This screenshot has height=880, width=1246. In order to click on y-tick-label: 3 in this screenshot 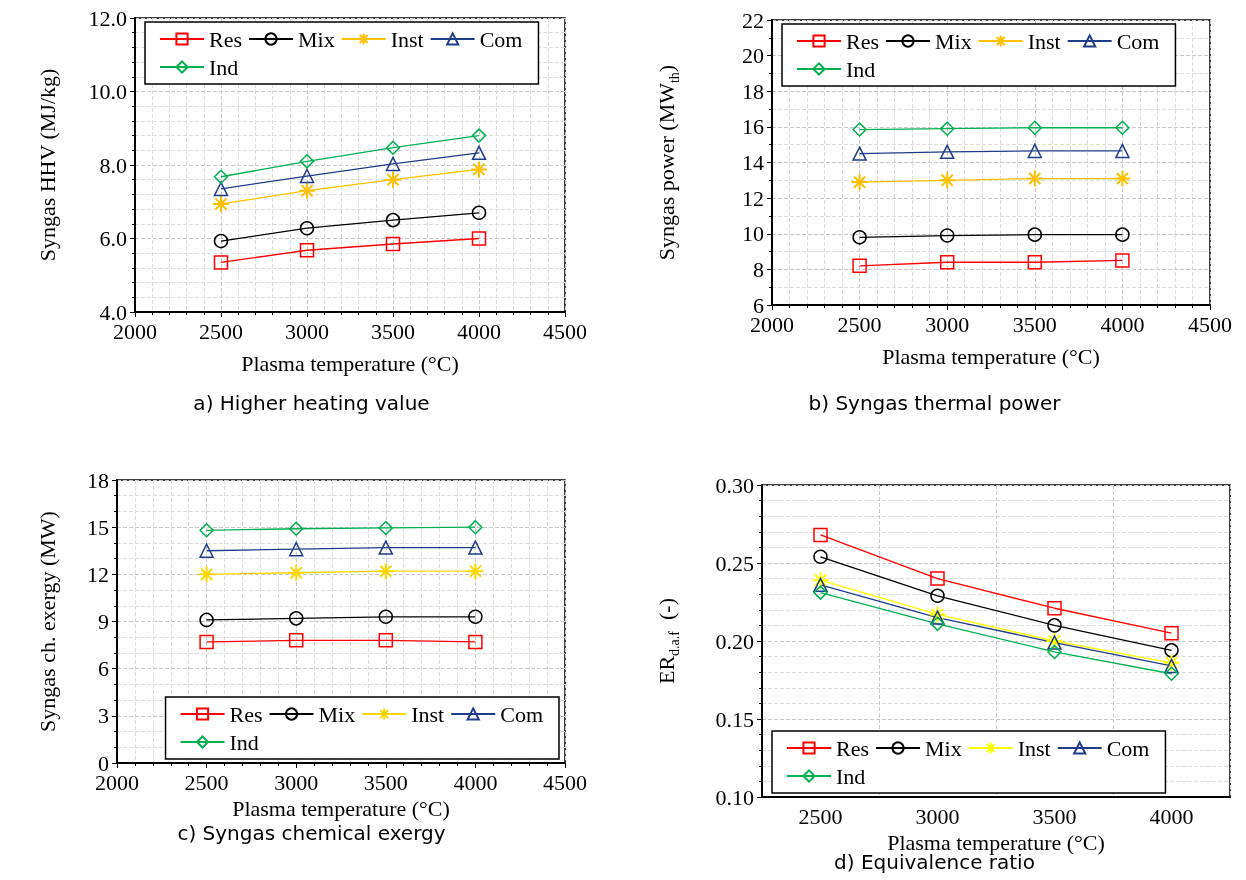, I will do `click(103, 716)`.